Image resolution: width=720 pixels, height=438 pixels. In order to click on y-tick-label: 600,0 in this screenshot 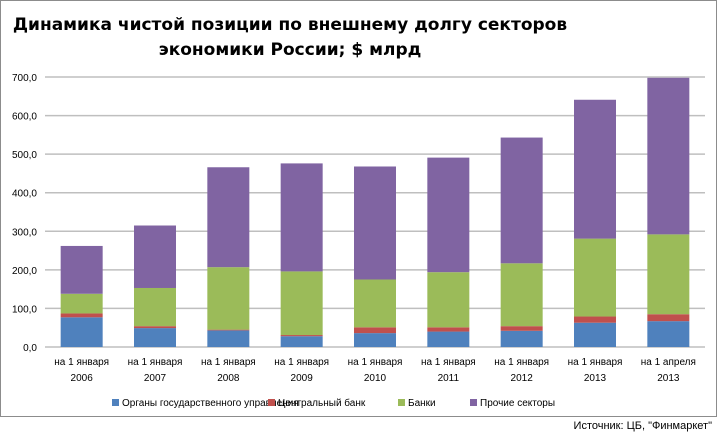, I will do `click(24, 117)`.